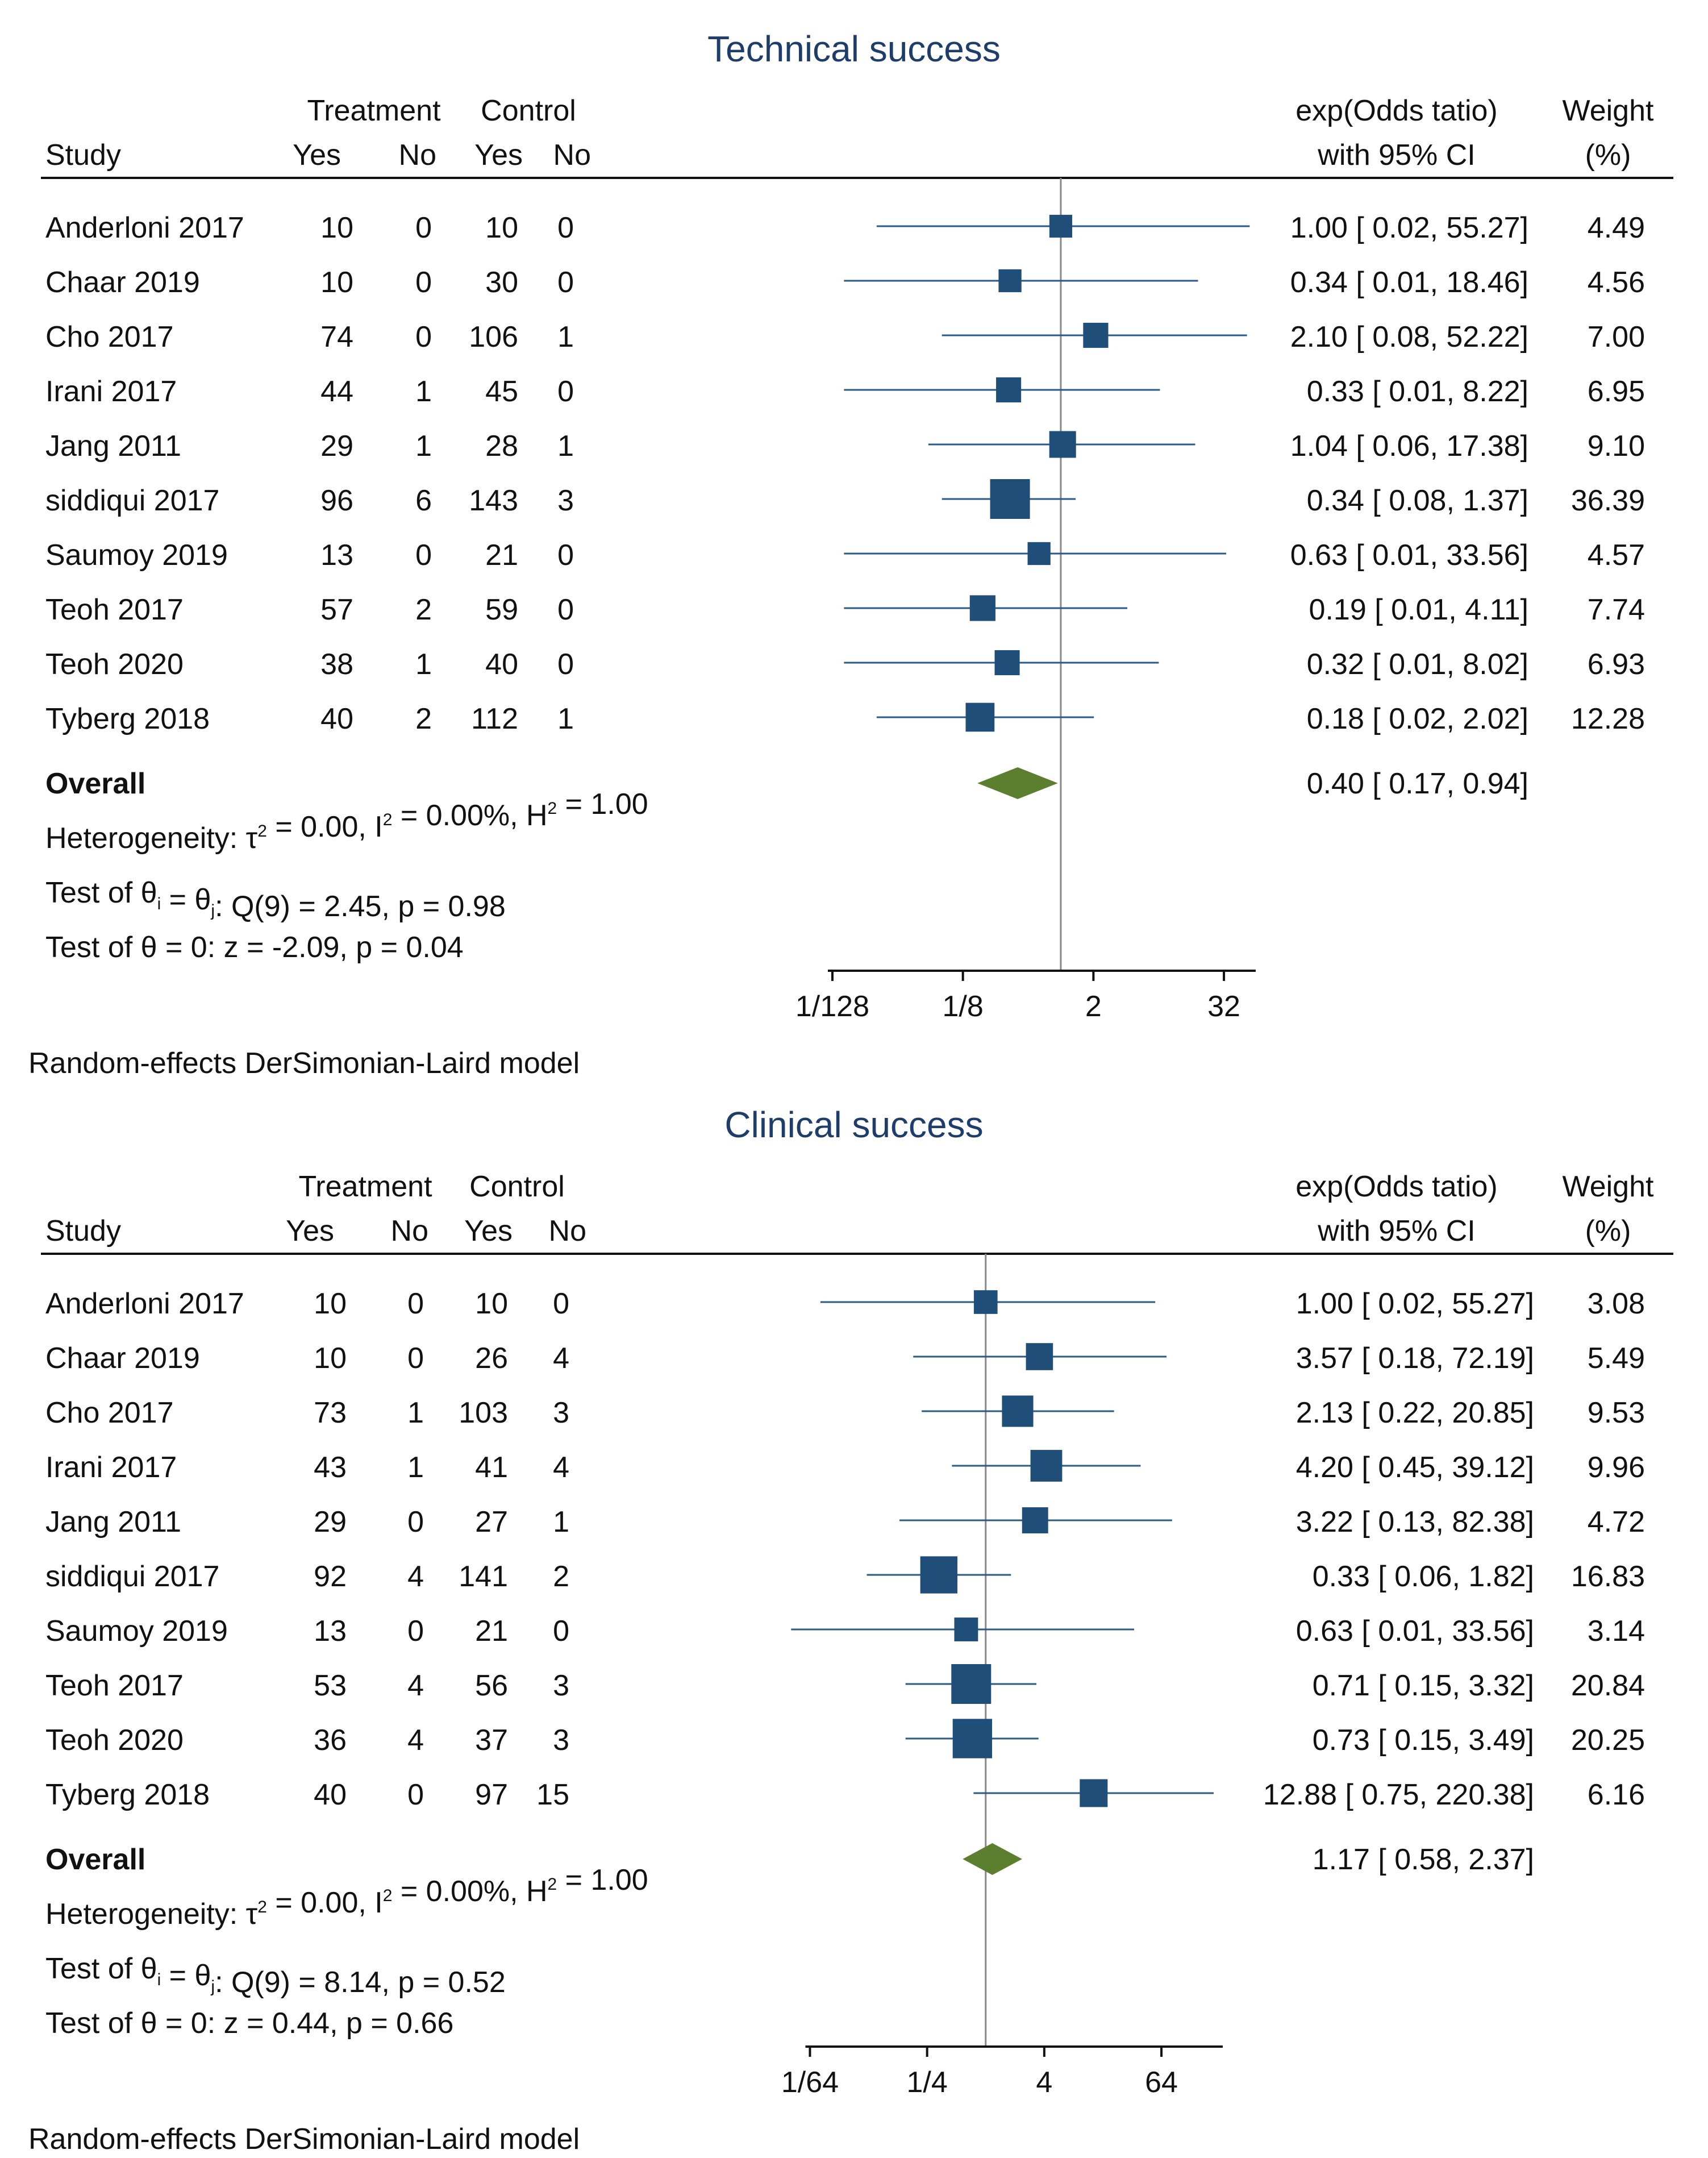 The width and height of the screenshot is (1708, 2158). What do you see at coordinates (1418, 500) in the screenshot?
I see `effect-ci-text: 0.34 [ 0.08, 1.37]` at bounding box center [1418, 500].